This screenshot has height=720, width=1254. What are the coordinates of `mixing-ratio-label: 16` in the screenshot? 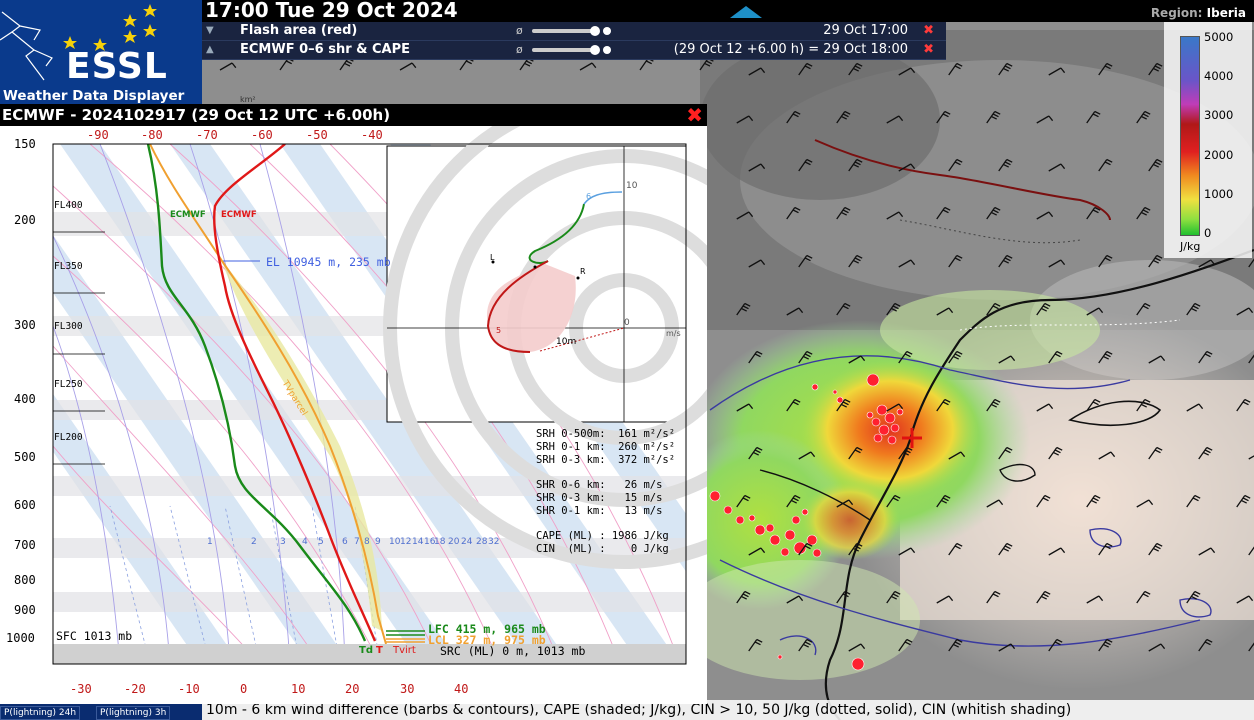 It's located at (430, 542).